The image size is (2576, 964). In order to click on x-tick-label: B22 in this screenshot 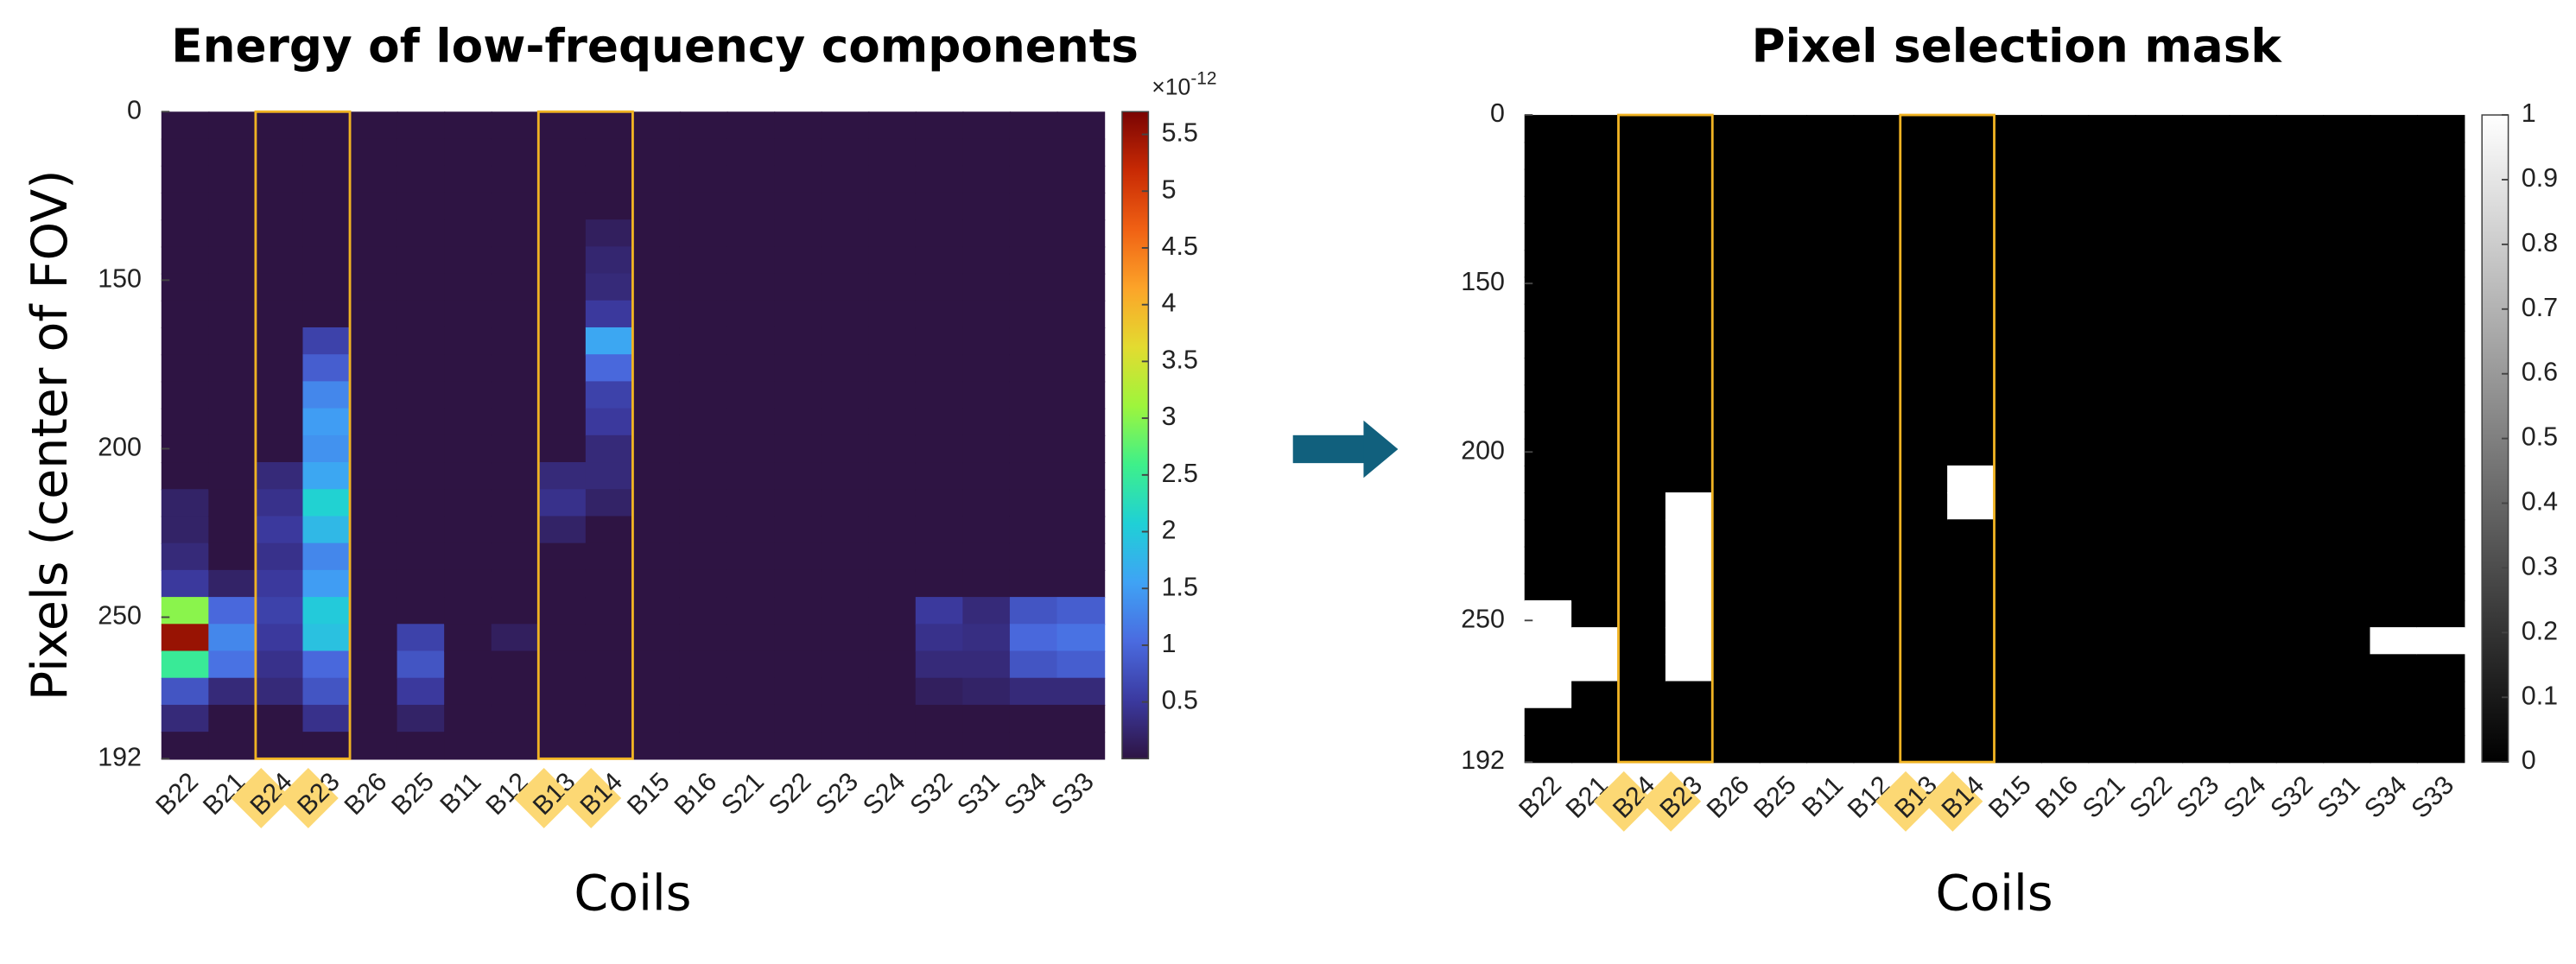, I will do `click(177, 794)`.